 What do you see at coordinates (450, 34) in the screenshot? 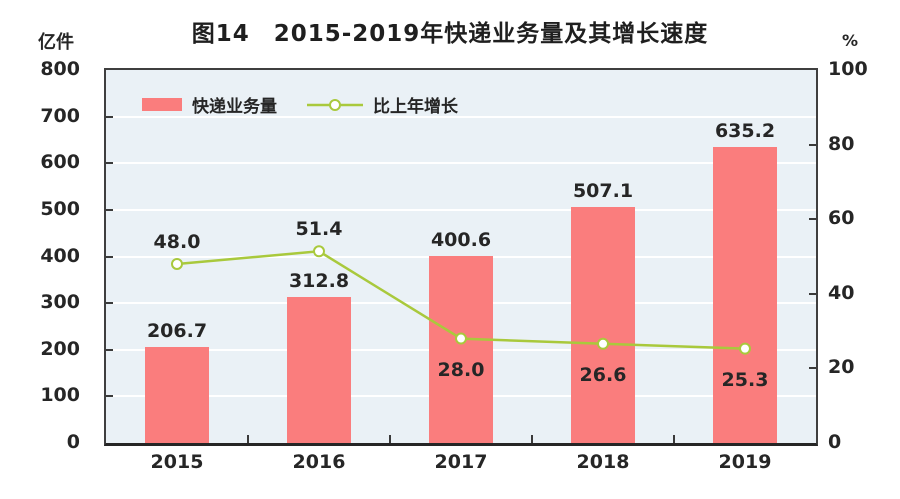
I see `chart-title: 图14 2015-2019年快递业务量及其增长速度` at bounding box center [450, 34].